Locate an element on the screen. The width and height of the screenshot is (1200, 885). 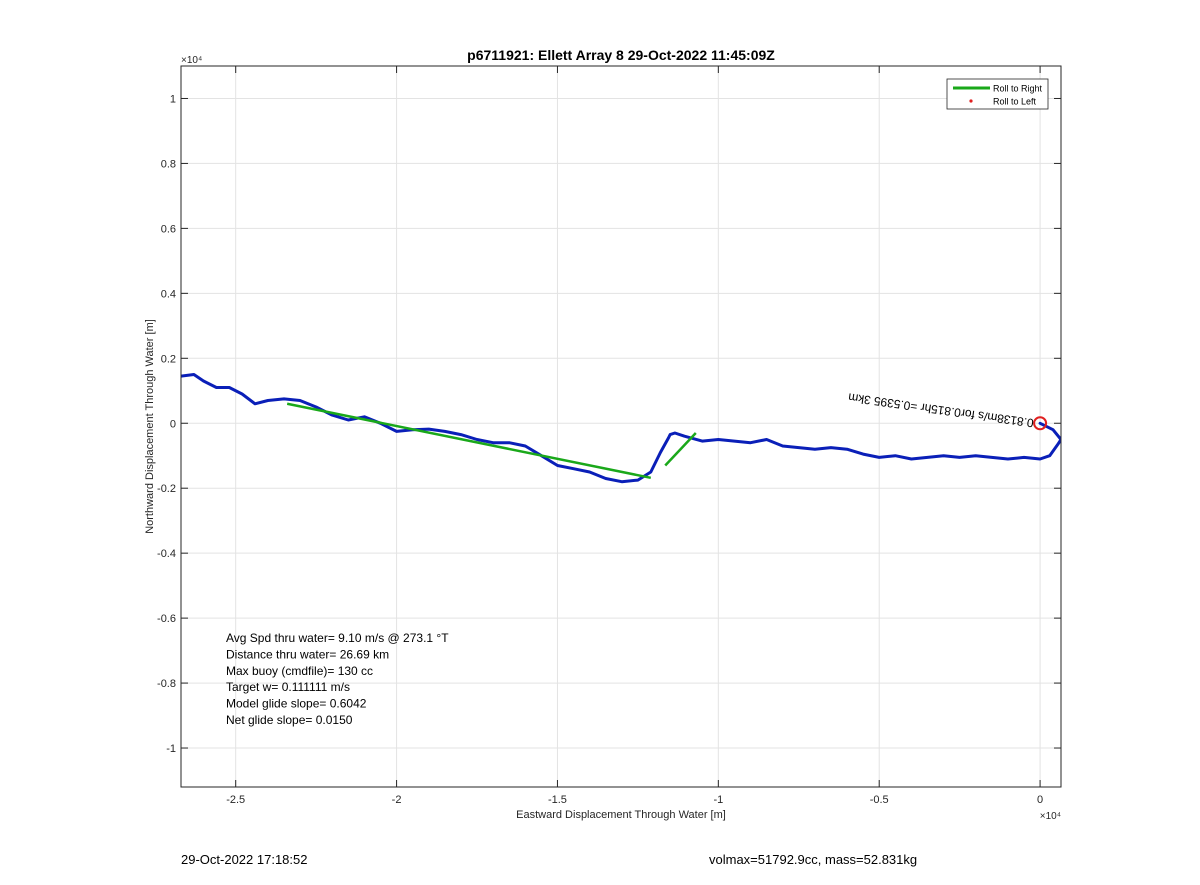
legend-box is located at coordinates (997, 94).